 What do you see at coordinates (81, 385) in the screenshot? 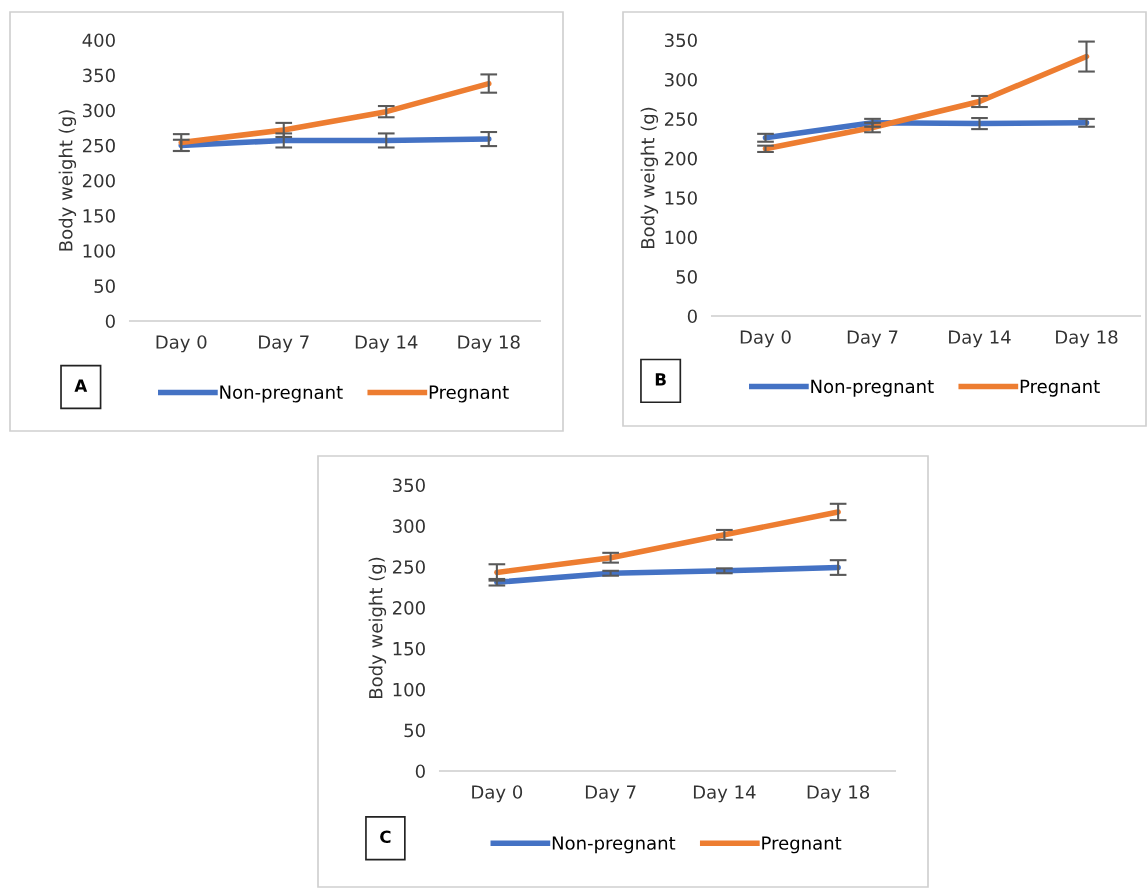
I see `text: A` at bounding box center [81, 385].